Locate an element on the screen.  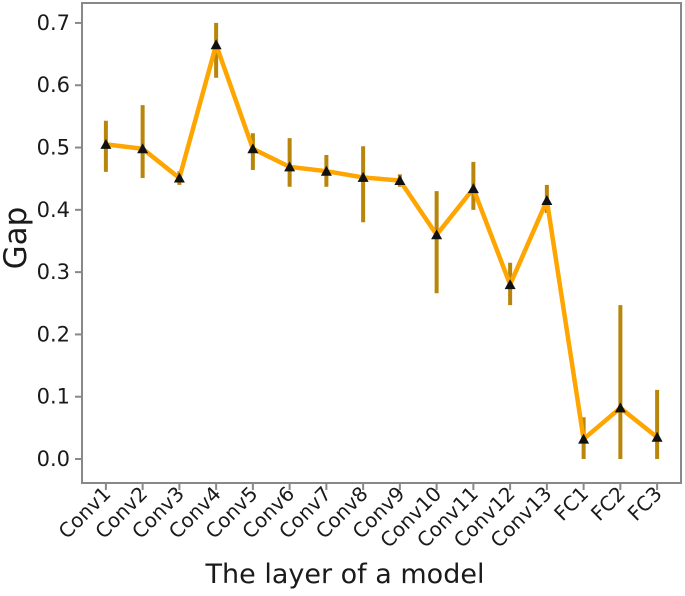
x-axis-label: The layer of a model is located at coordinates (345, 574).